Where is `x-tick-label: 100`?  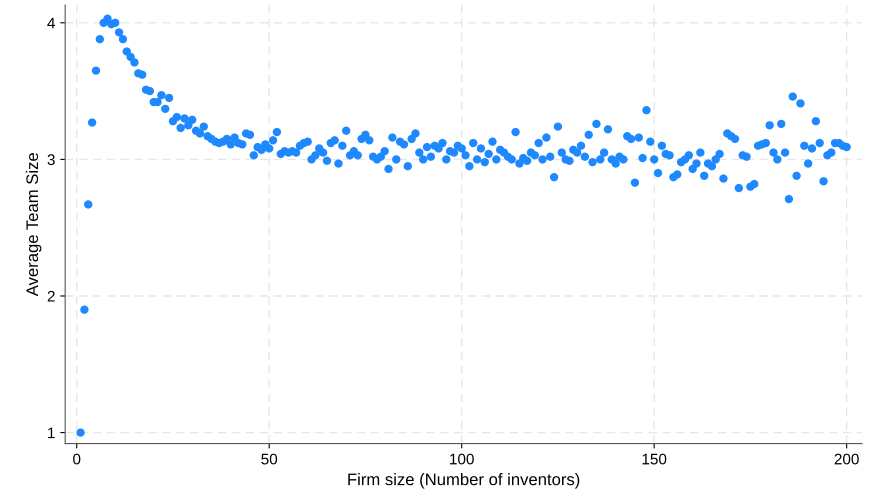
x-tick-label: 100 is located at coordinates (462, 459).